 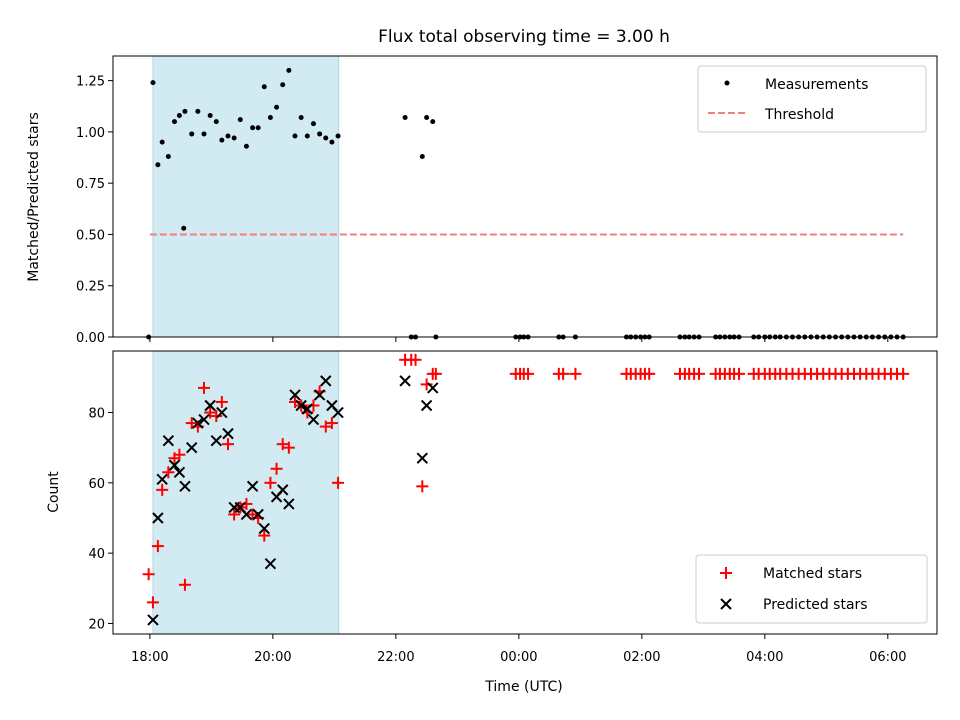 I want to click on x-tick-label: 22:00, so click(x=395, y=657).